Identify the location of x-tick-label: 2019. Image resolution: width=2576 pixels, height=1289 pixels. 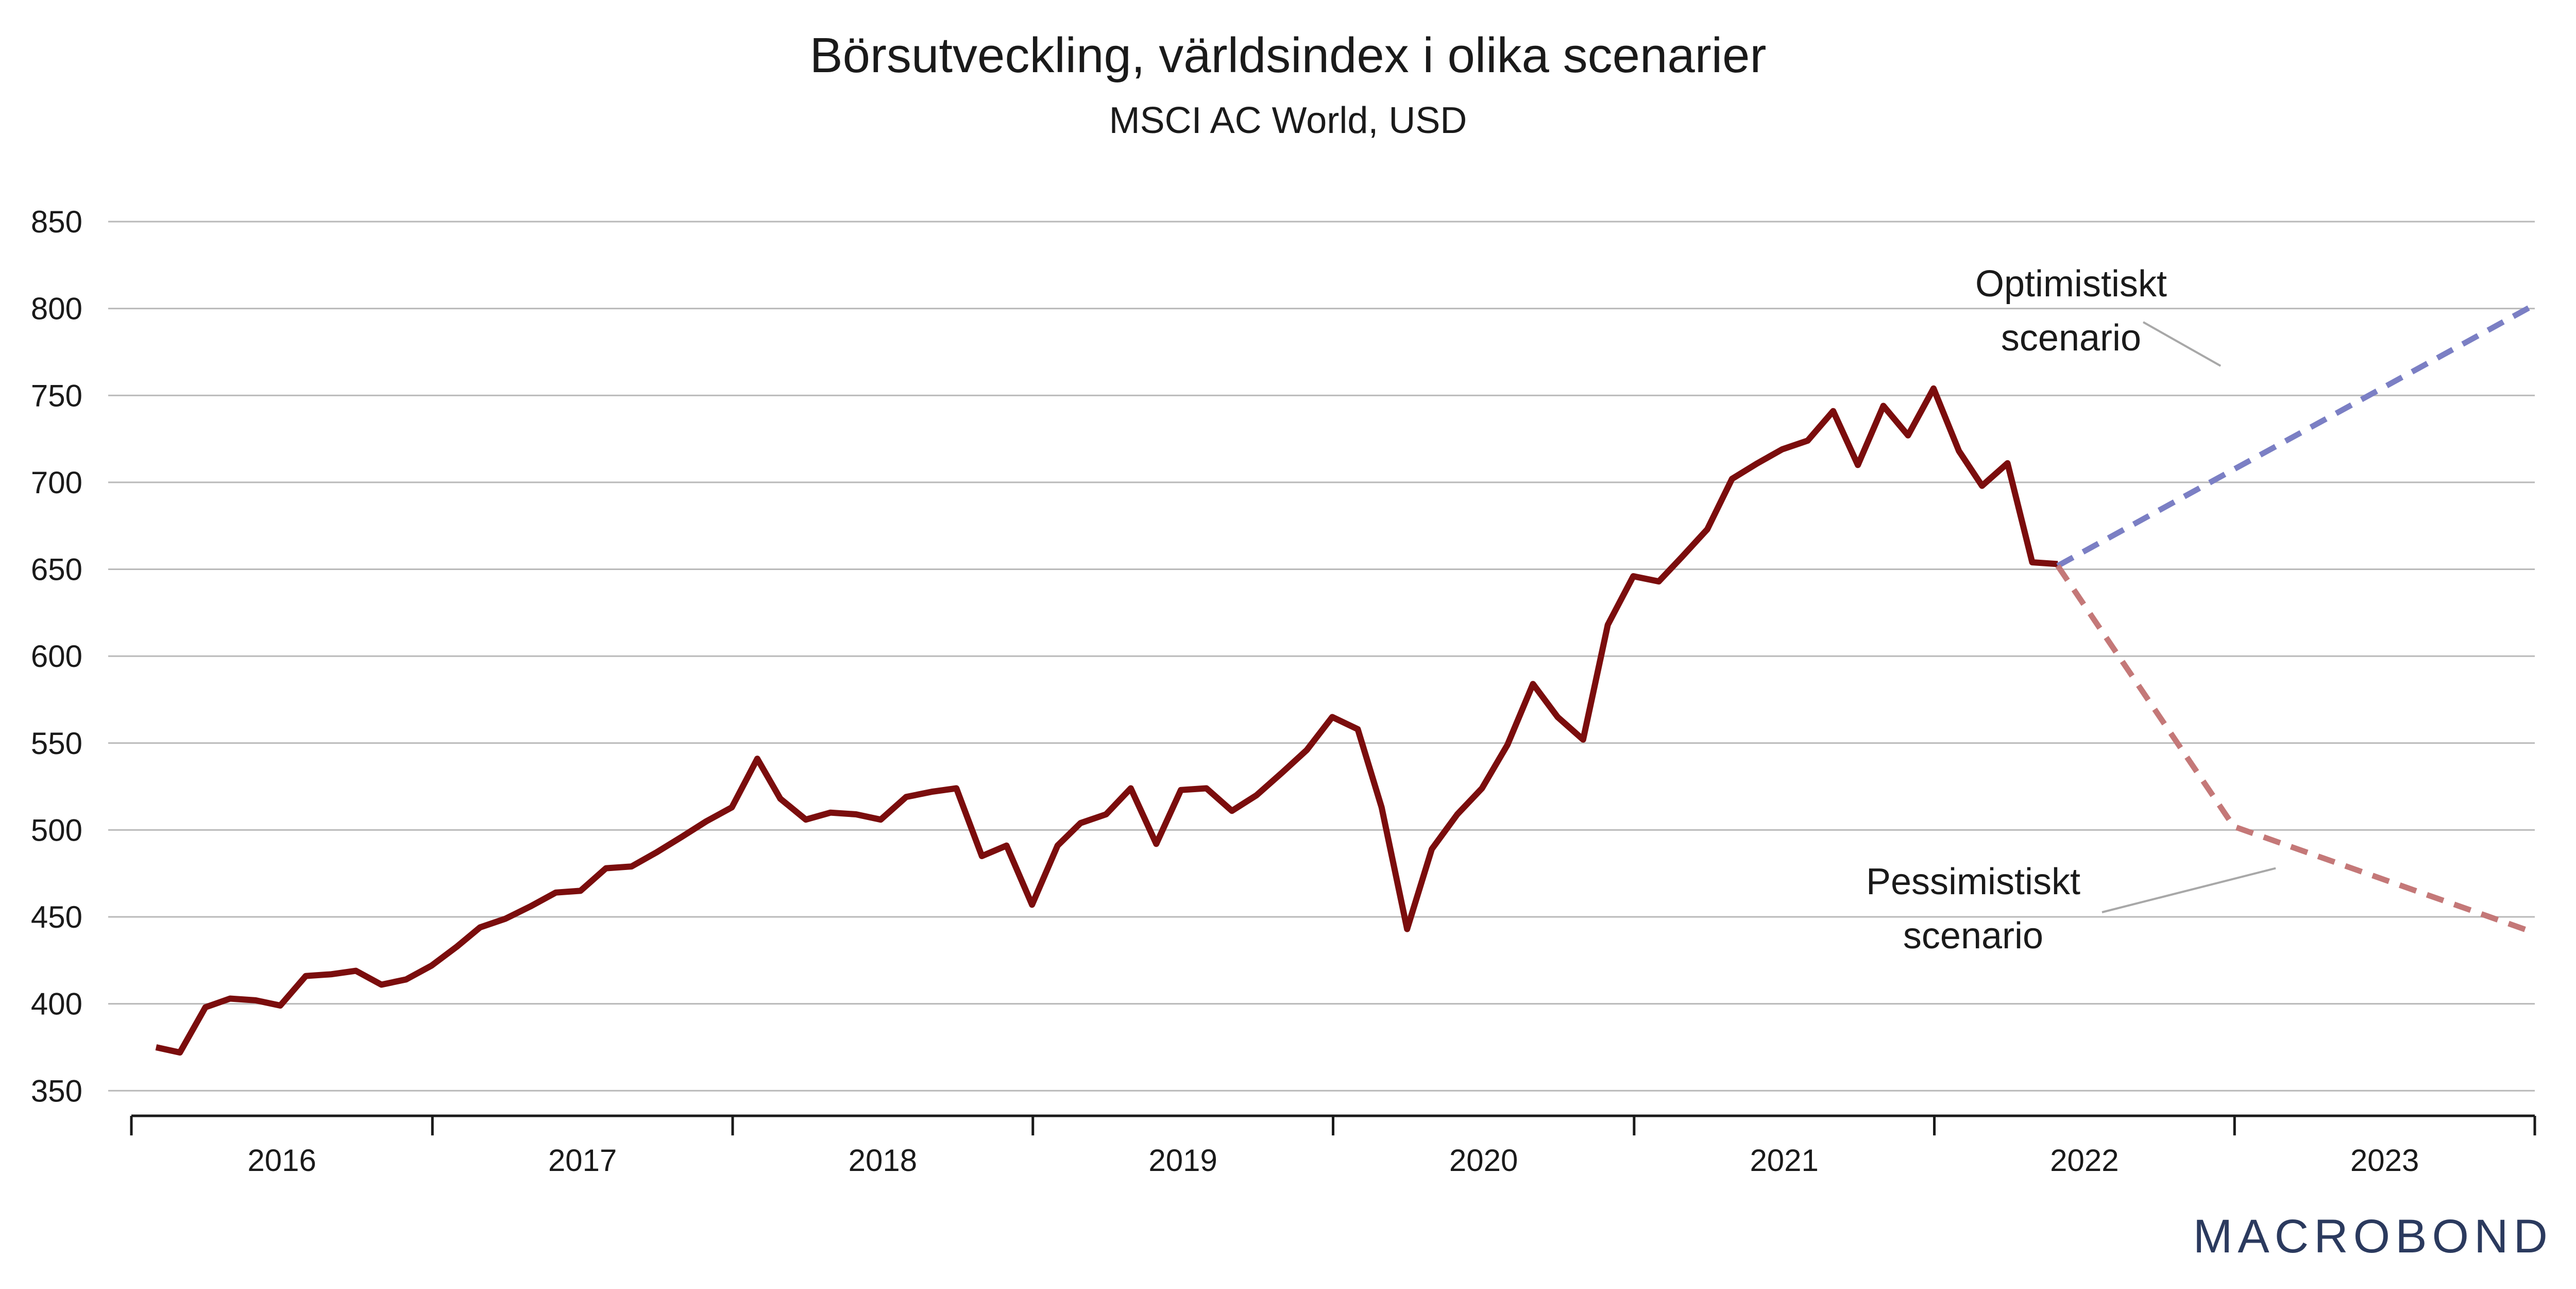
(1182, 1160).